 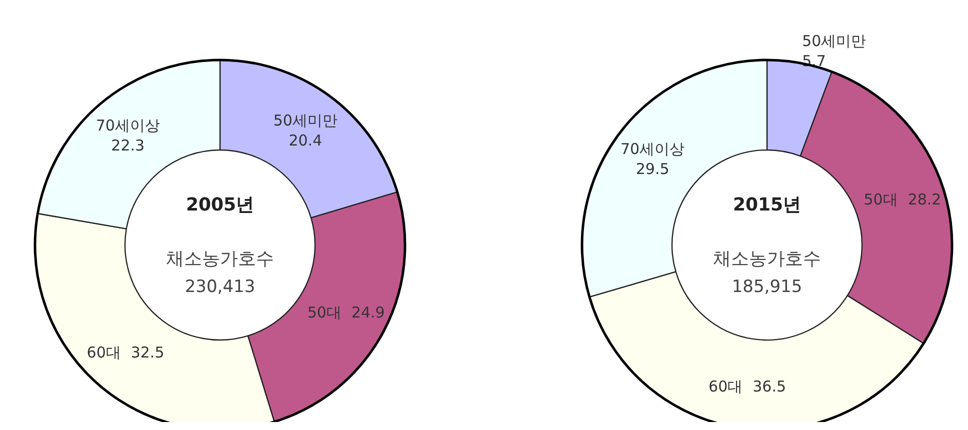 What do you see at coordinates (368, 312) in the screenshot?
I see `data-label: 24.9` at bounding box center [368, 312].